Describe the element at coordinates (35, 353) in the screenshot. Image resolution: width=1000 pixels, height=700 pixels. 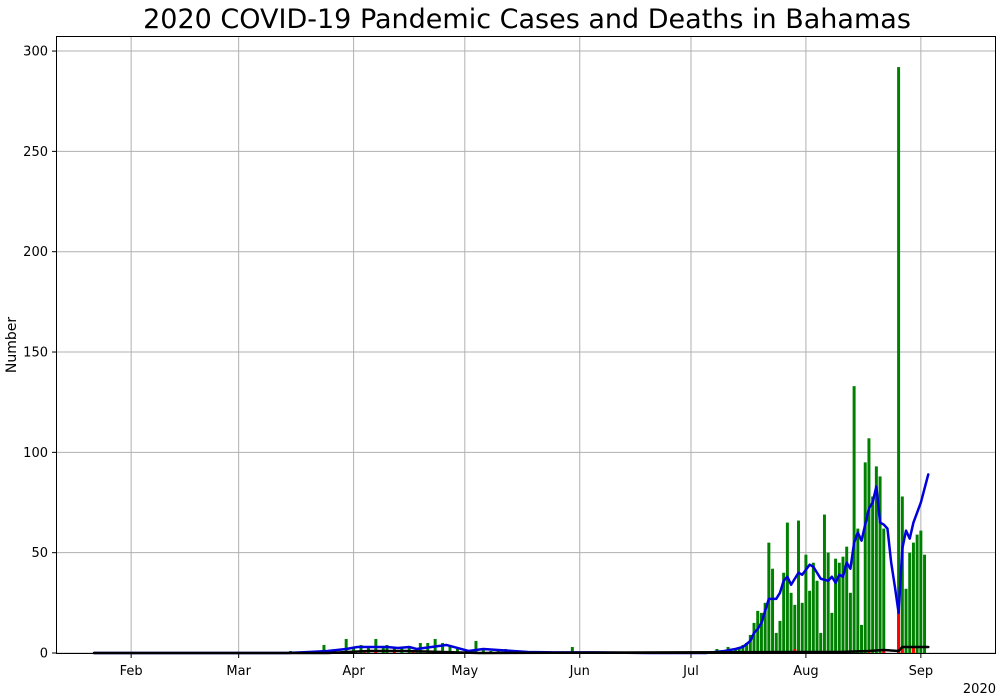
I see `y-tick-label: 150` at that location.